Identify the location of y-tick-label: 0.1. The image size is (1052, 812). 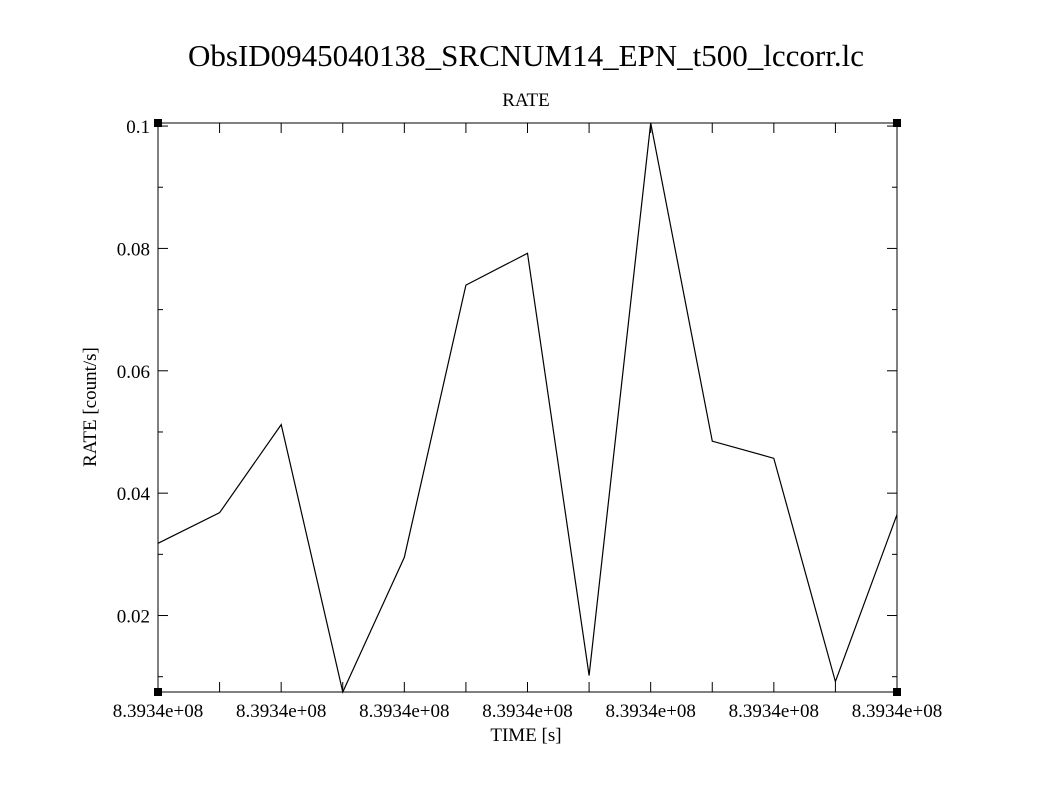
(138, 127).